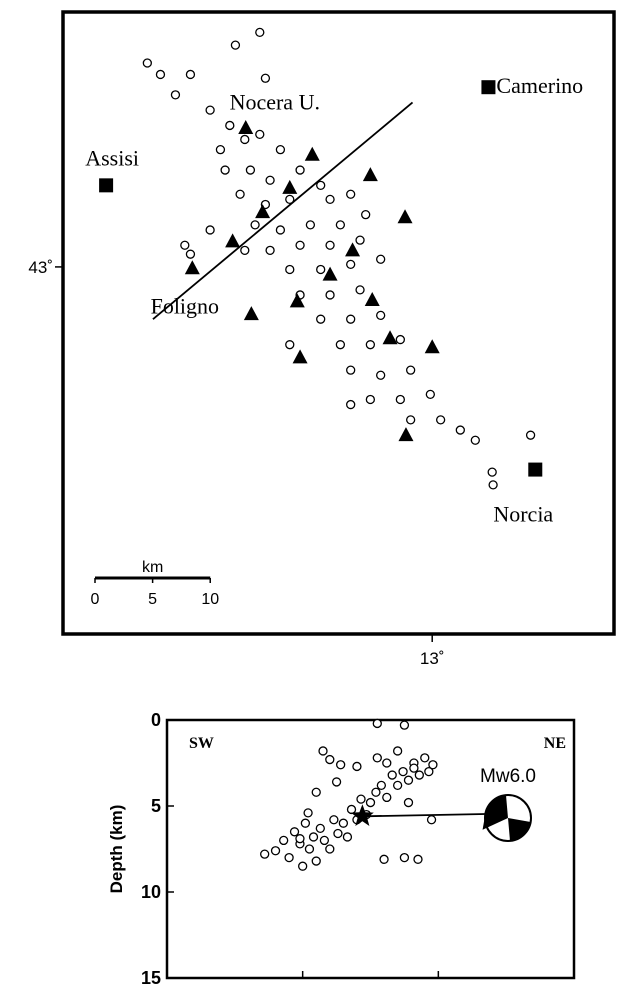  What do you see at coordinates (523, 514) in the screenshot?
I see `town-label: Norcia` at bounding box center [523, 514].